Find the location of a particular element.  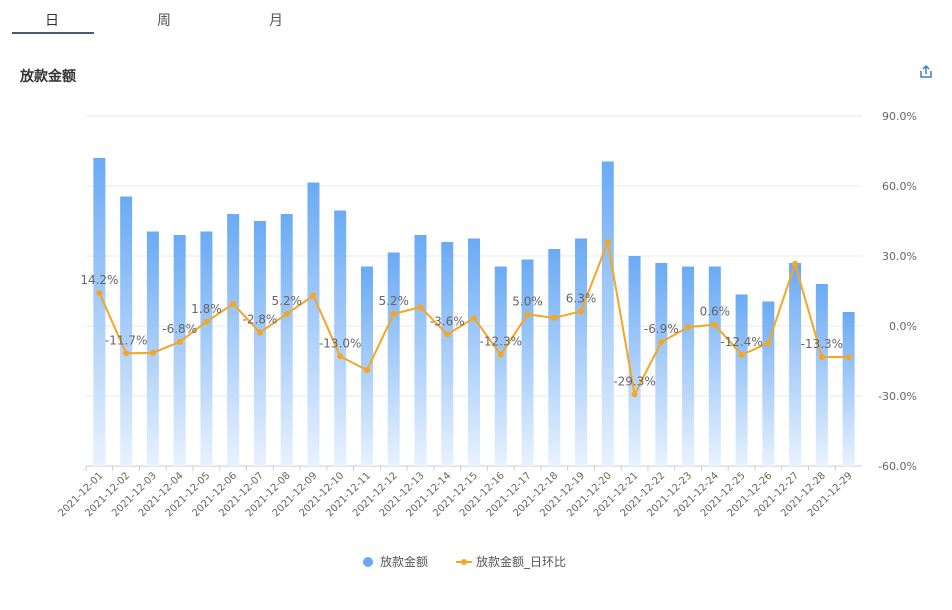

tab-indicator is located at coordinates (53, 33).